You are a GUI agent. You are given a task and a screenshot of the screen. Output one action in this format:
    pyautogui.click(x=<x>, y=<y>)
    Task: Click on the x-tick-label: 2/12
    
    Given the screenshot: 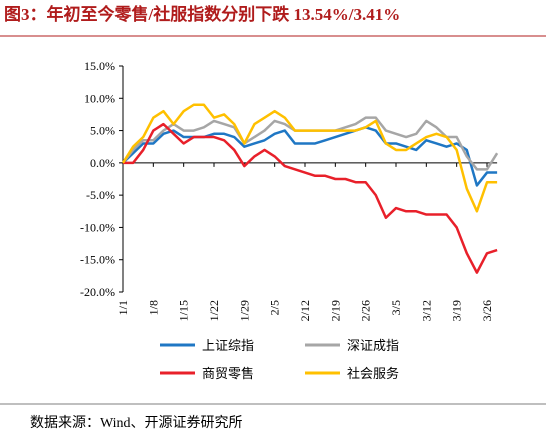 What is the action you would take?
    pyautogui.click(x=305, y=310)
    